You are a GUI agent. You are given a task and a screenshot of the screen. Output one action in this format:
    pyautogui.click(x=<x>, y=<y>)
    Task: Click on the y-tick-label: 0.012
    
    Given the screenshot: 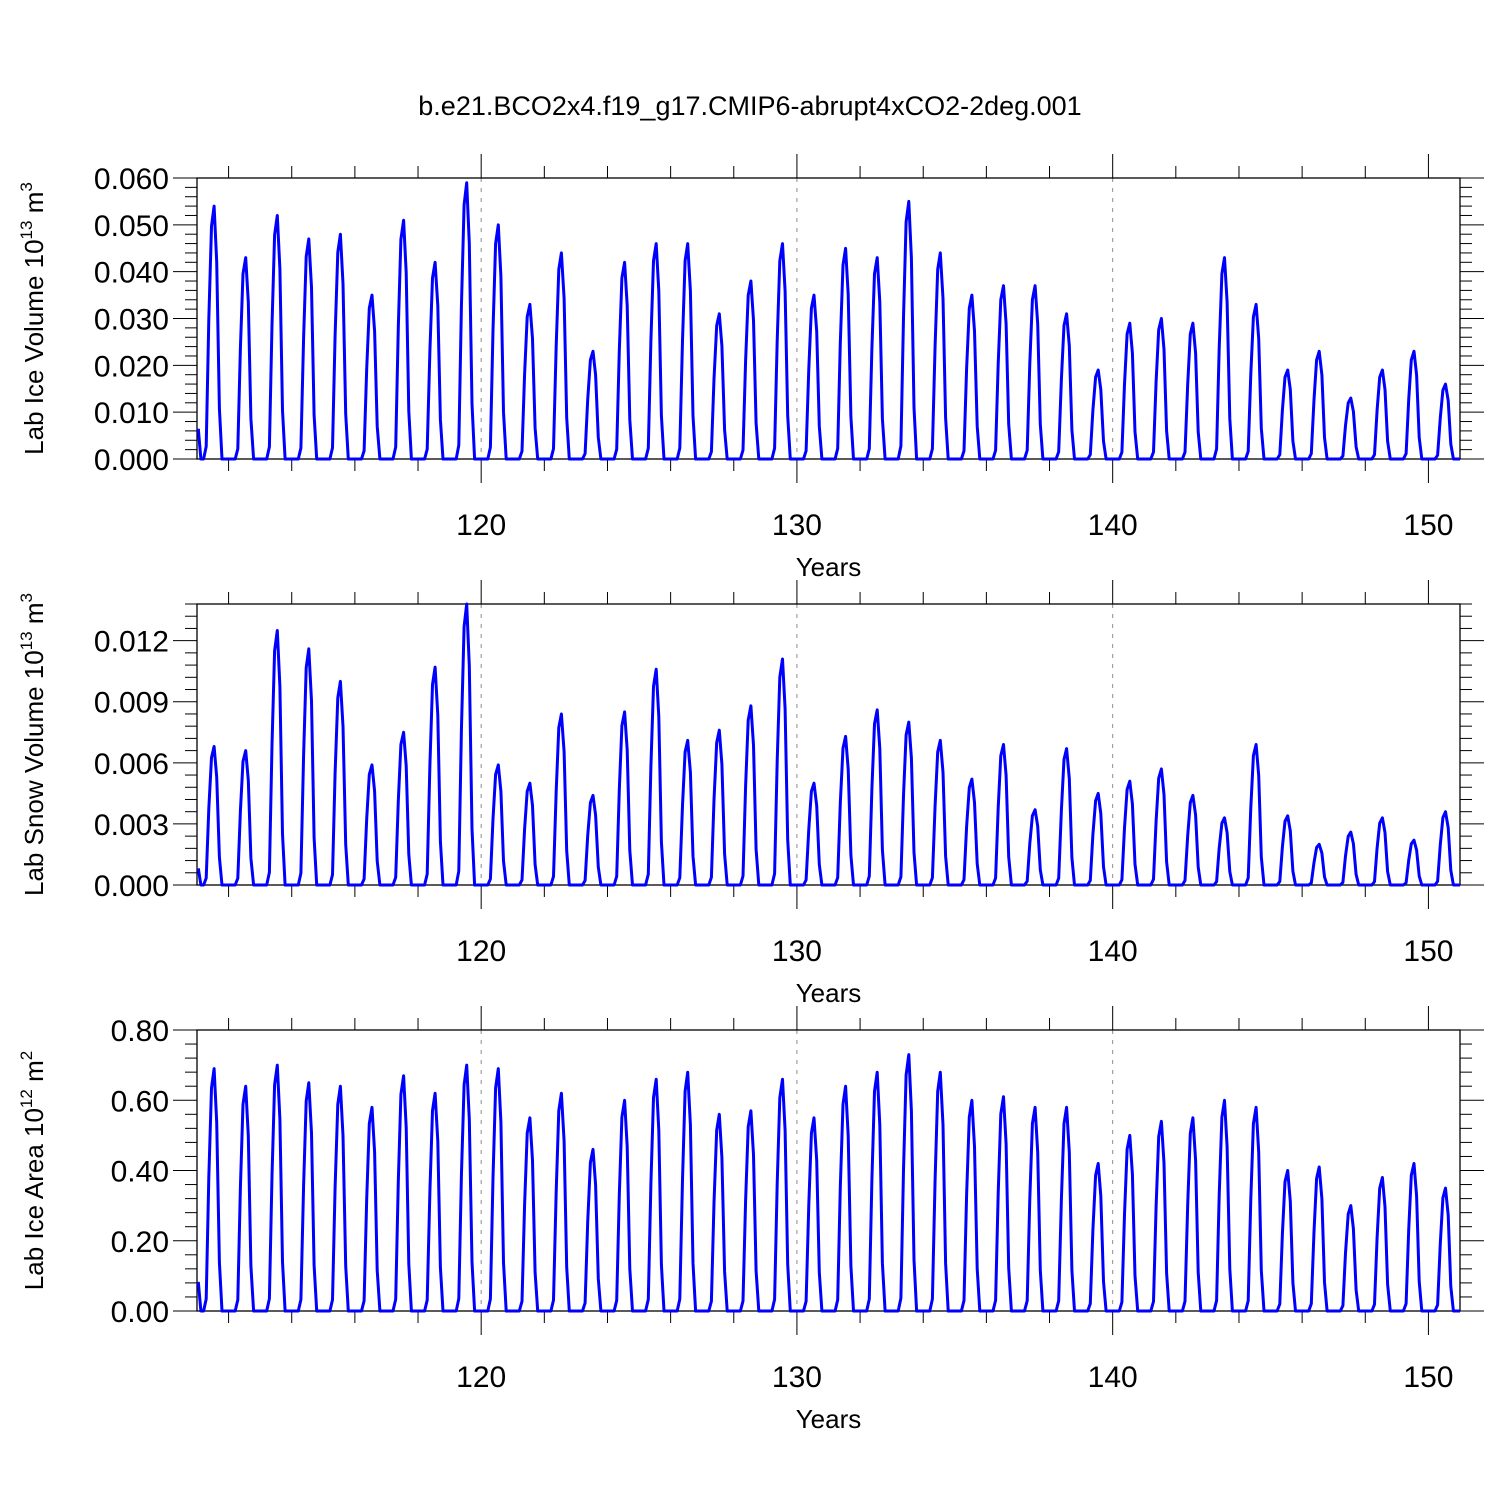 What is the action you would take?
    pyautogui.click(x=131, y=642)
    